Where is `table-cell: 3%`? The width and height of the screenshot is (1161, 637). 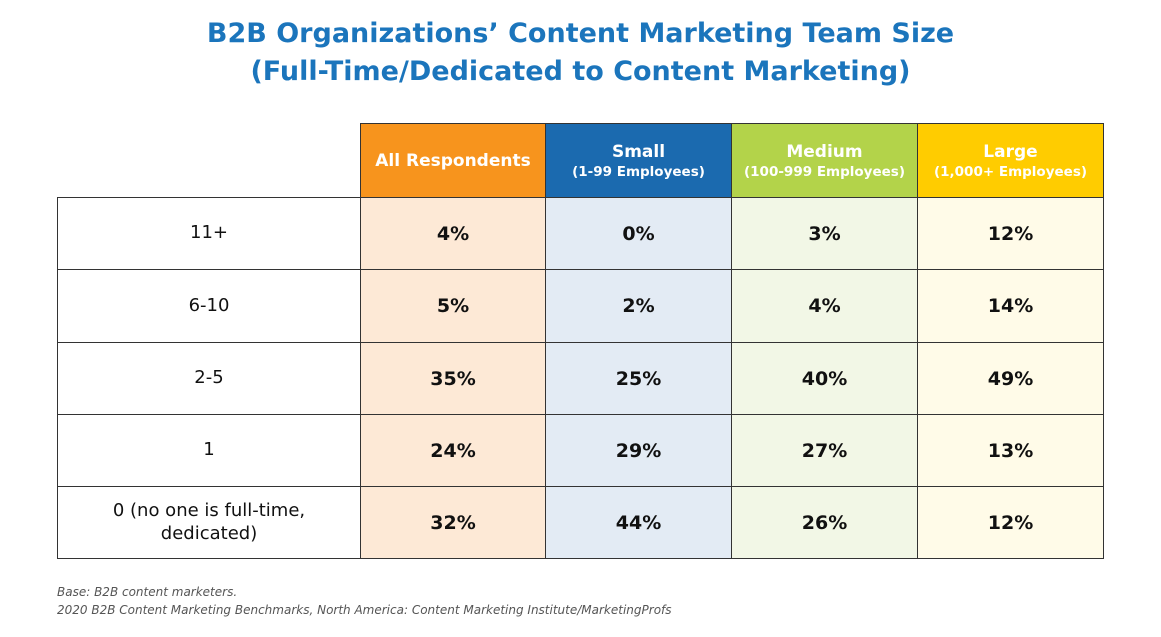
table-cell: 3% is located at coordinates (824, 233).